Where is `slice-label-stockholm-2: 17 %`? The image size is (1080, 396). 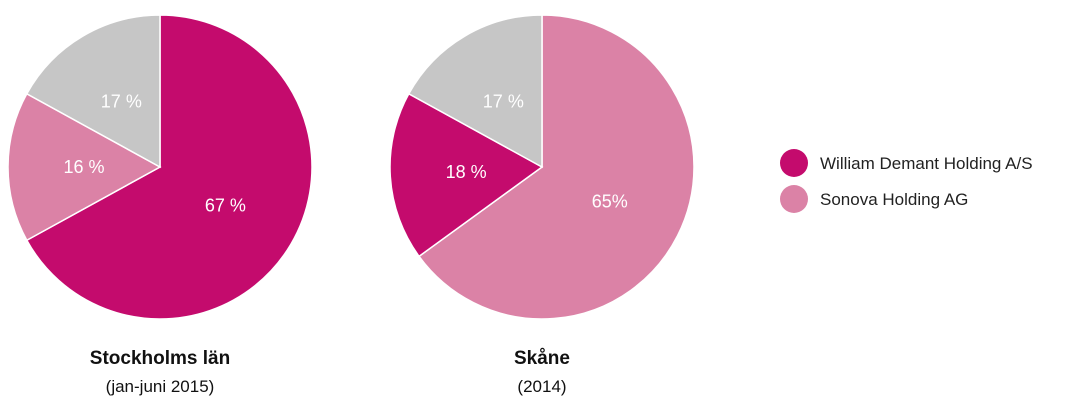
slice-label-stockholm-2: 17 % is located at coordinates (121, 102).